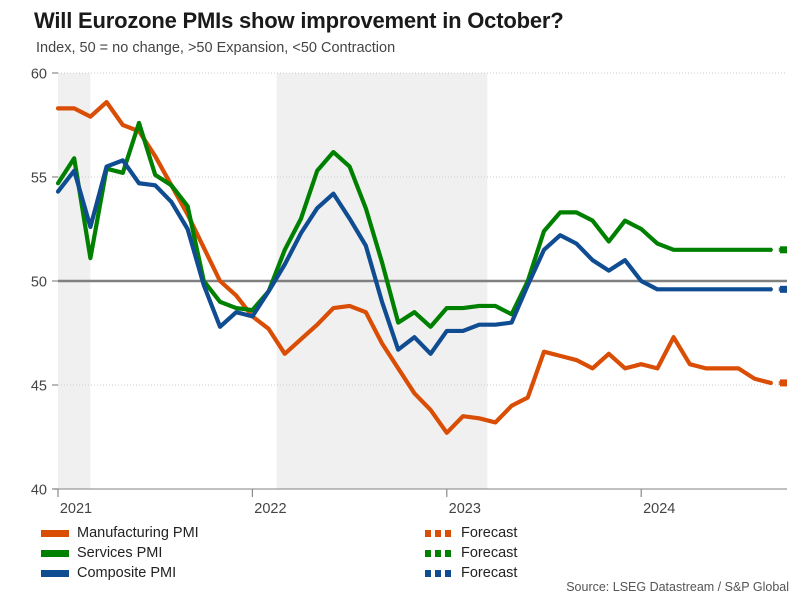 The height and width of the screenshot is (601, 801). What do you see at coordinates (39, 387) in the screenshot?
I see `y-axis-label: 45` at bounding box center [39, 387].